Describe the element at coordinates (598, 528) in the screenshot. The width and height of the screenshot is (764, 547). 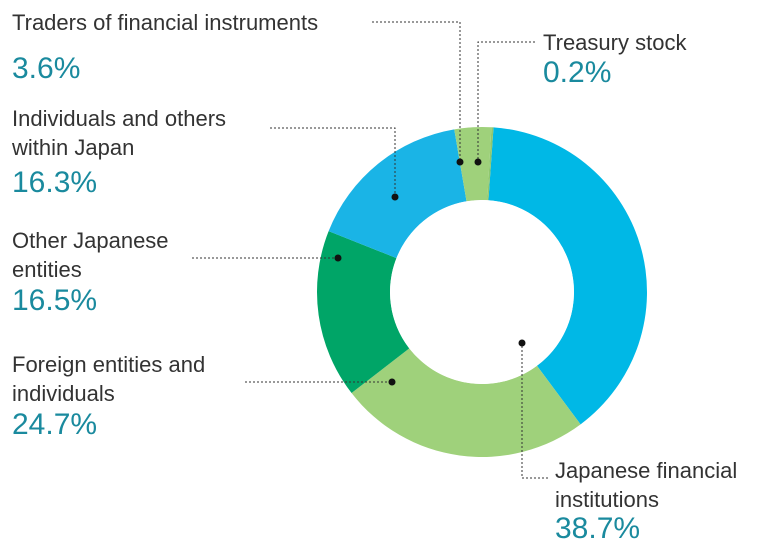
I see `value-label: 38.7%` at that location.